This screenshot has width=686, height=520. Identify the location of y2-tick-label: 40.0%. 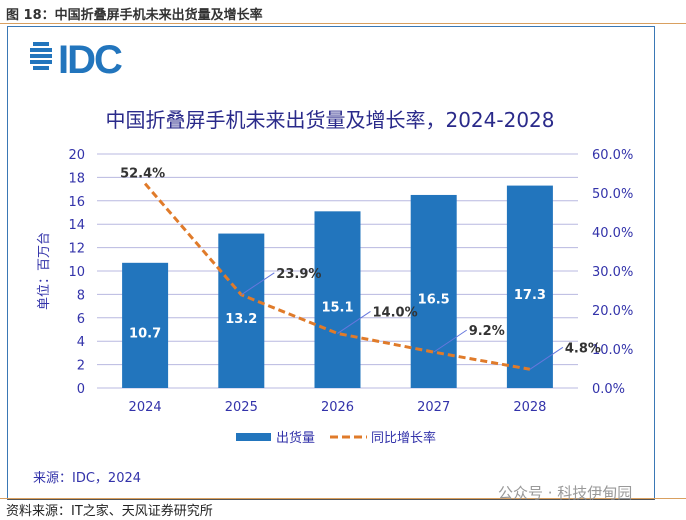
(612, 233).